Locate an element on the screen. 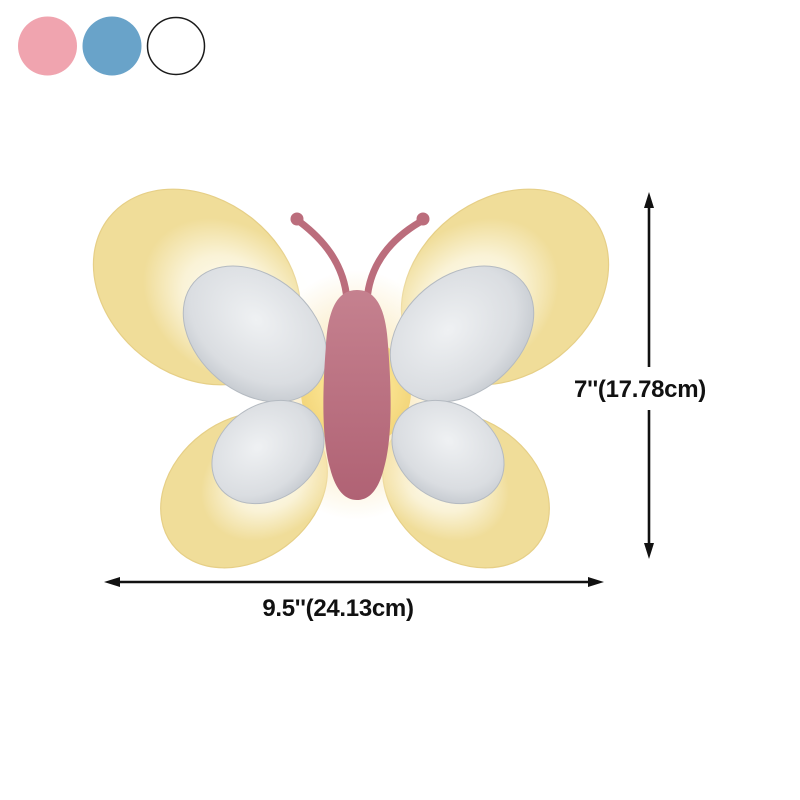 This screenshot has height=800, width=800. color-swatch-blue is located at coordinates (112, 46).